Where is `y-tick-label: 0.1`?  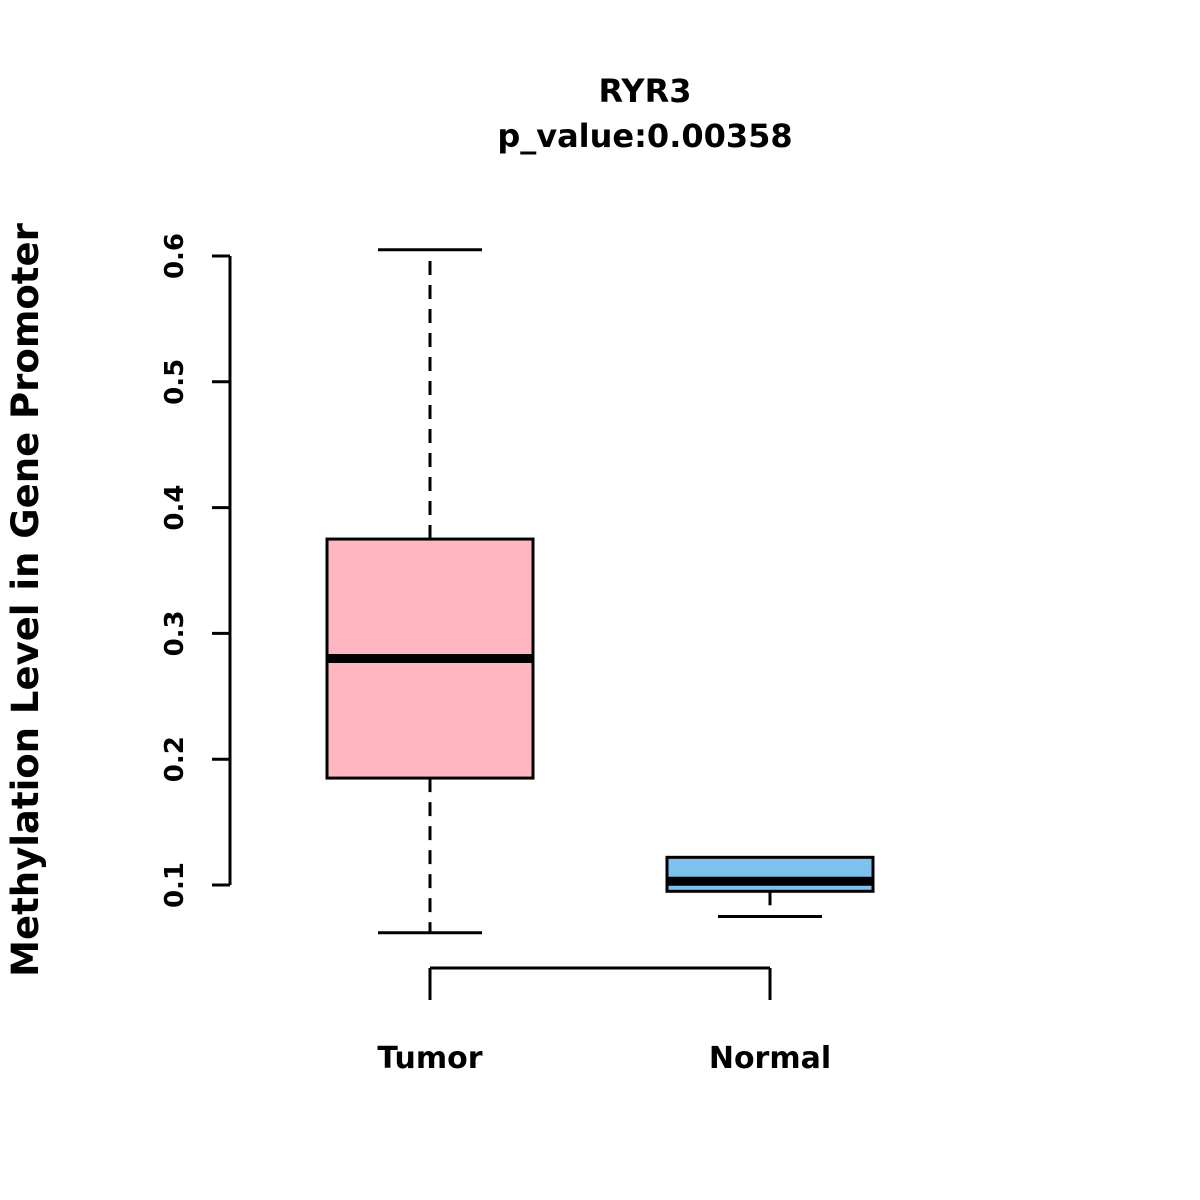
y-tick-label: 0.1 is located at coordinates (175, 885).